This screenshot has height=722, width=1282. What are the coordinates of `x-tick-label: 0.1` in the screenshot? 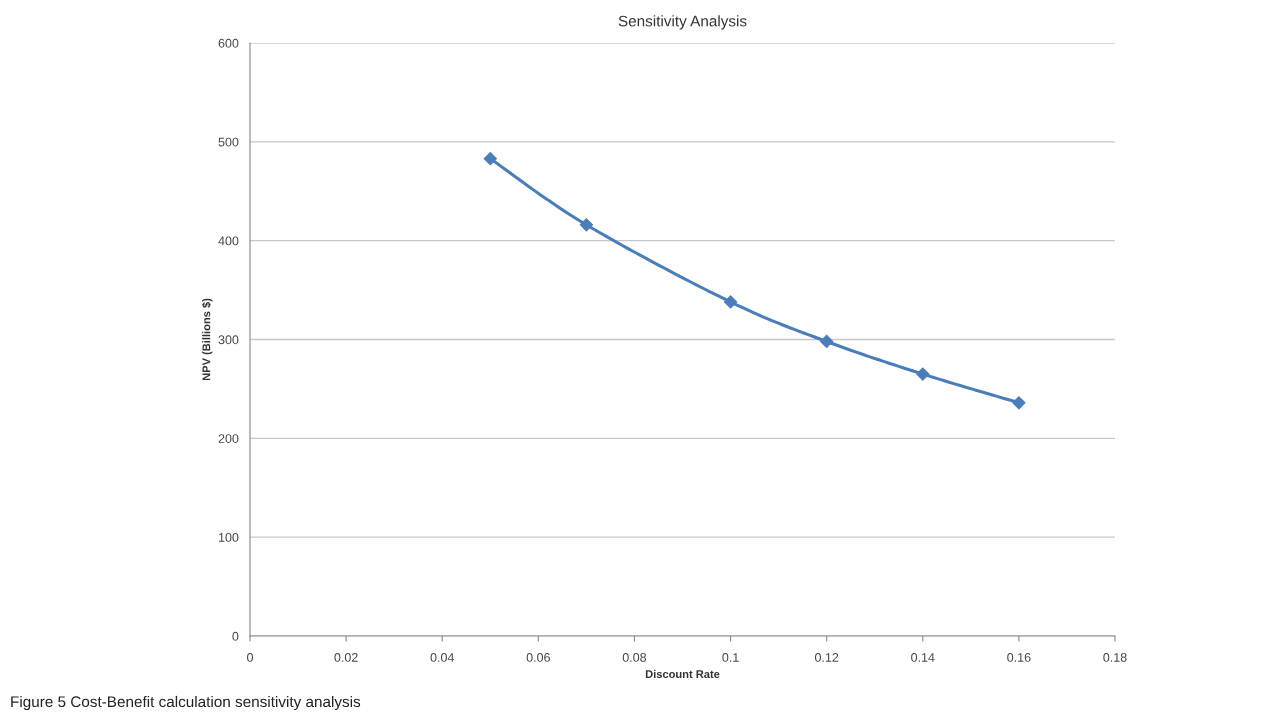 It's located at (730, 657).